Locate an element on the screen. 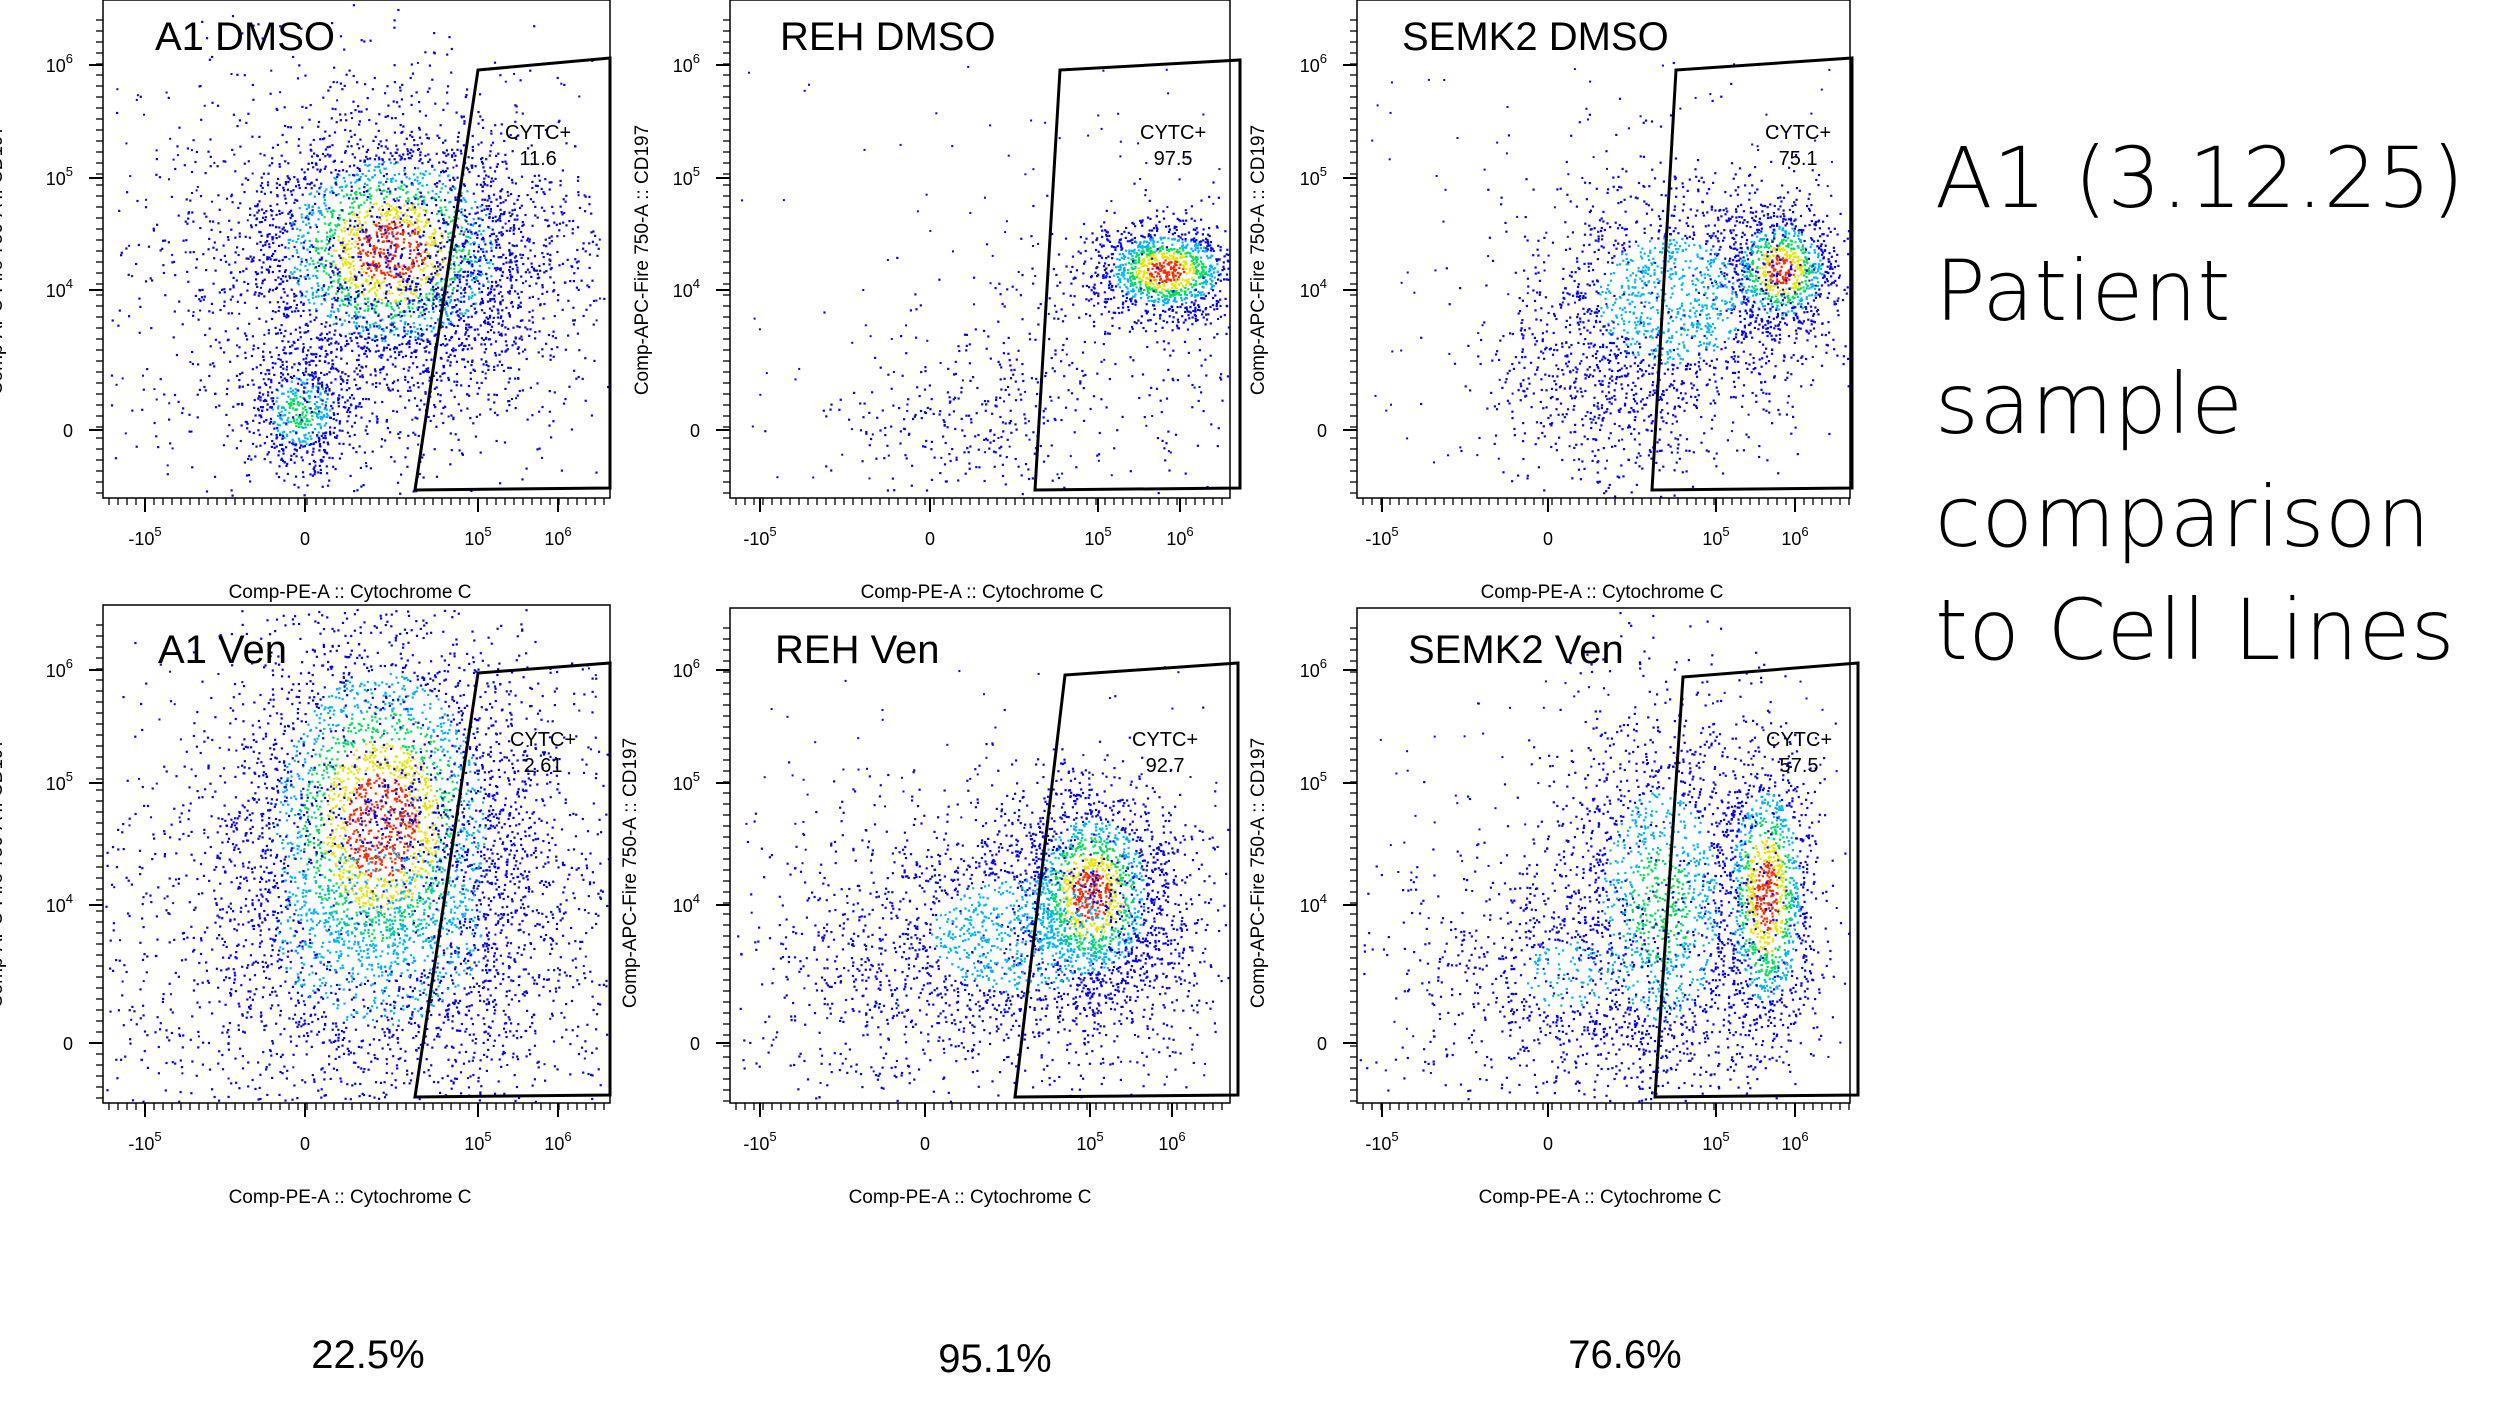 The height and width of the screenshot is (1406, 2500). y-axis-label: Comp-APC-Fire 750-A :: CD197 is located at coordinates (4, 260).